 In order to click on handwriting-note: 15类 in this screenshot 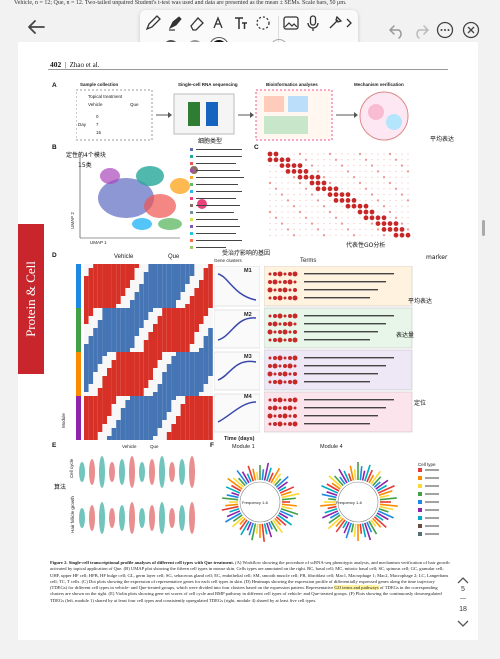, I will do `click(85, 165)`.